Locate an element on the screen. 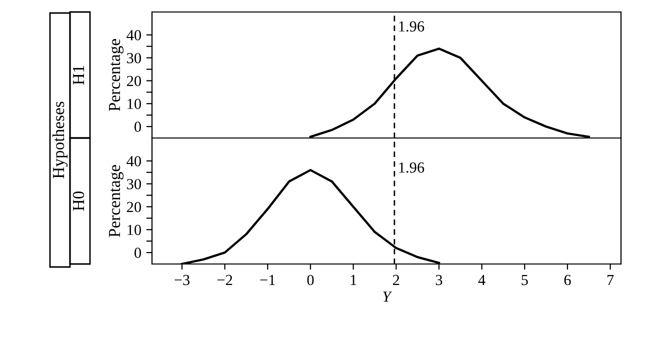 The width and height of the screenshot is (651, 352). text: H0 is located at coordinates (78, 201).